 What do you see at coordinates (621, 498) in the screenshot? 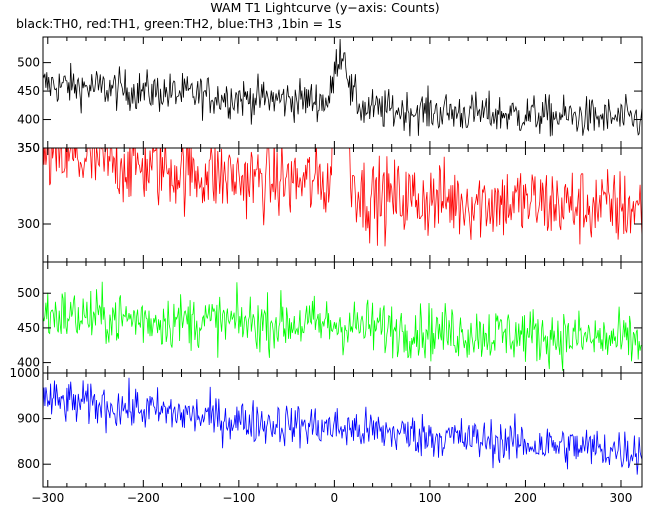
I see `x-tick-label: 300` at bounding box center [621, 498].